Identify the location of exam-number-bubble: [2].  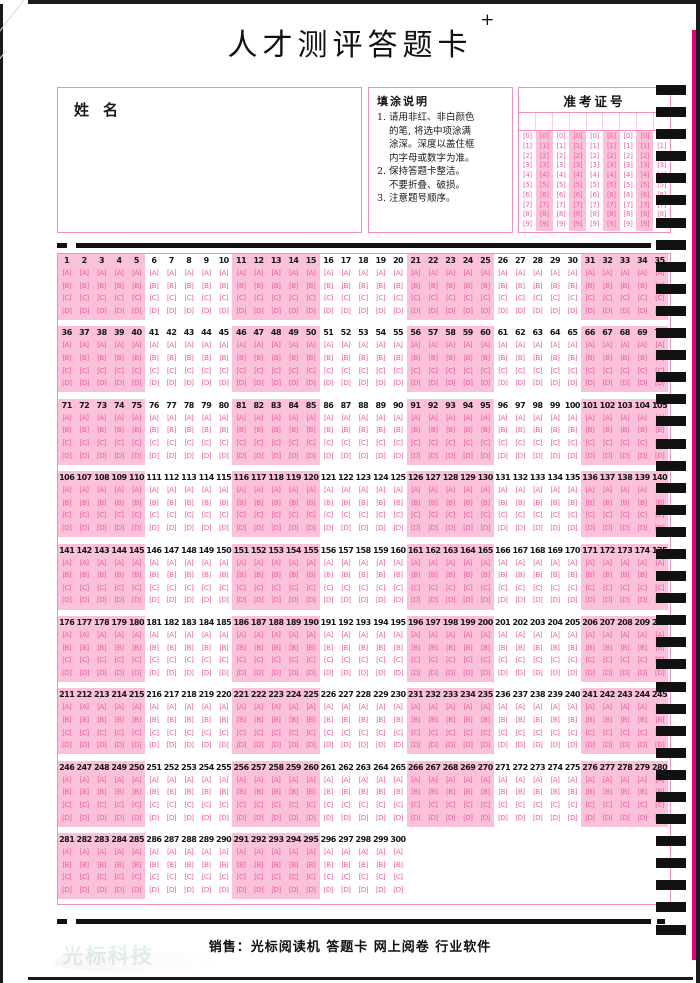
(645, 155).